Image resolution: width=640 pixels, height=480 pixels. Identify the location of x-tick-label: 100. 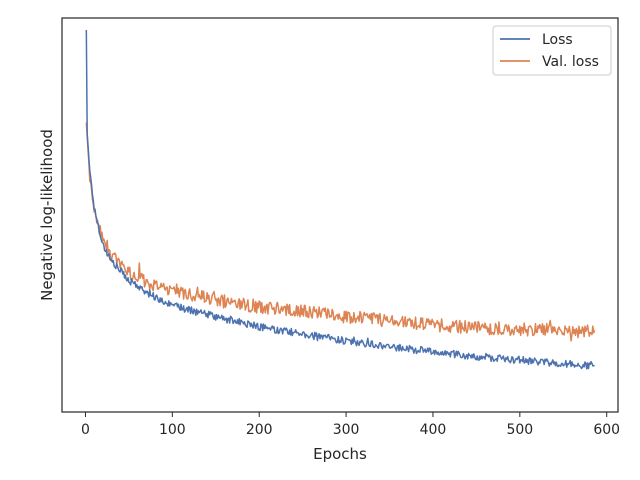
(172, 430).